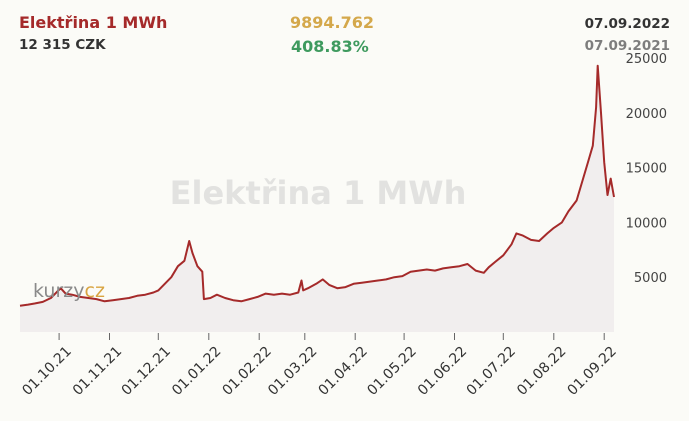 The height and width of the screenshot is (421, 689). I want to click on x-tick-label: 01.01.22, so click(196, 370).